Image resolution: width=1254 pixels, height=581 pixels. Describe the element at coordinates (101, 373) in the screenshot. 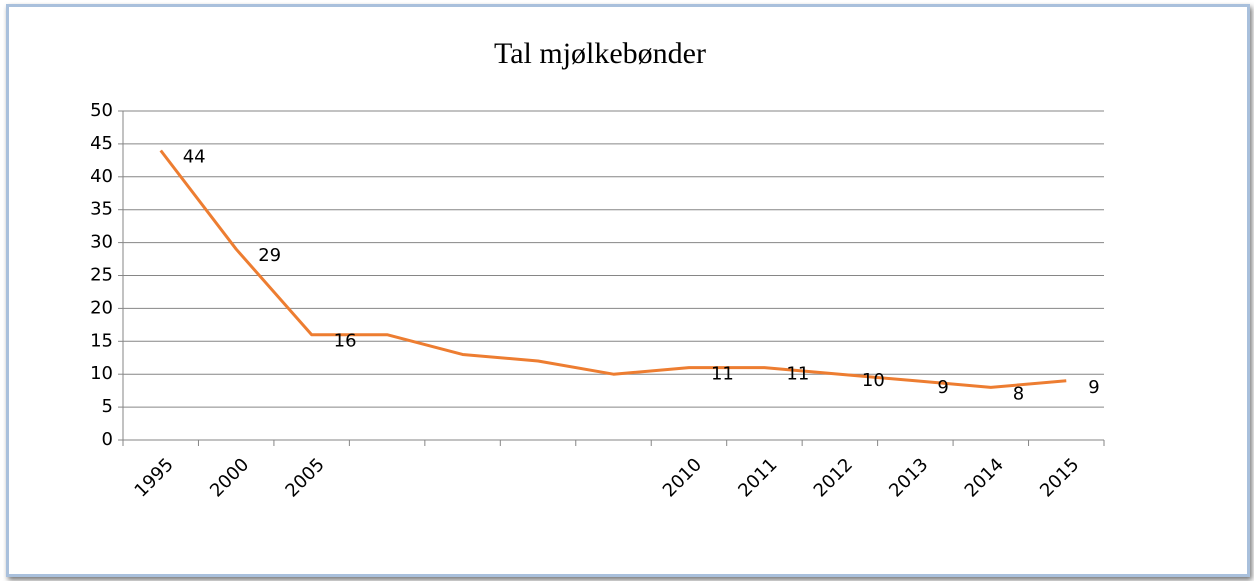

I see `y-tick-label: 10` at that location.